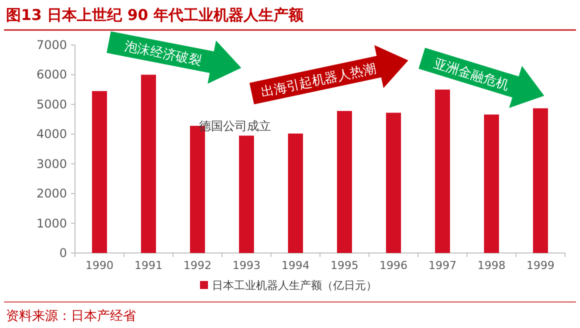  Describe the element at coordinates (471, 75) in the screenshot. I see `annotation: 亚洲金融危机` at that location.